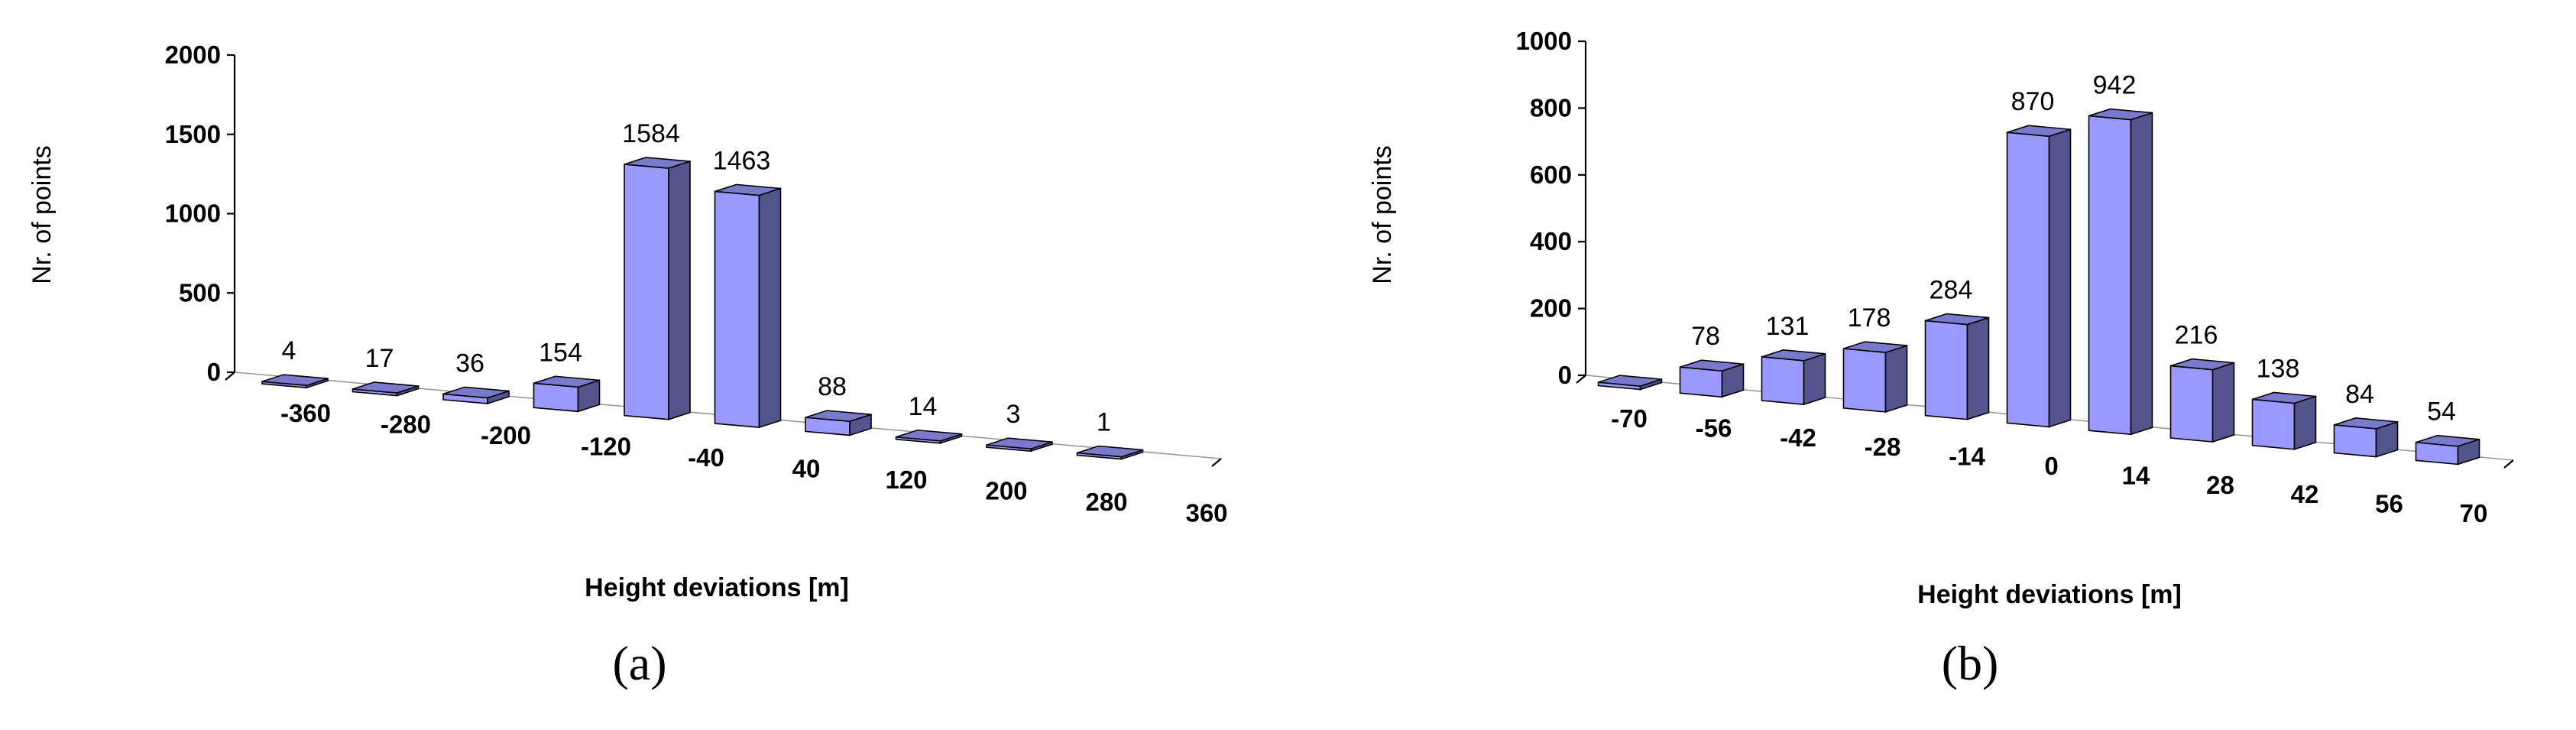 This screenshot has width=2576, height=730. Describe the element at coordinates (651, 133) in the screenshot. I see `data-label: 1584` at that location.